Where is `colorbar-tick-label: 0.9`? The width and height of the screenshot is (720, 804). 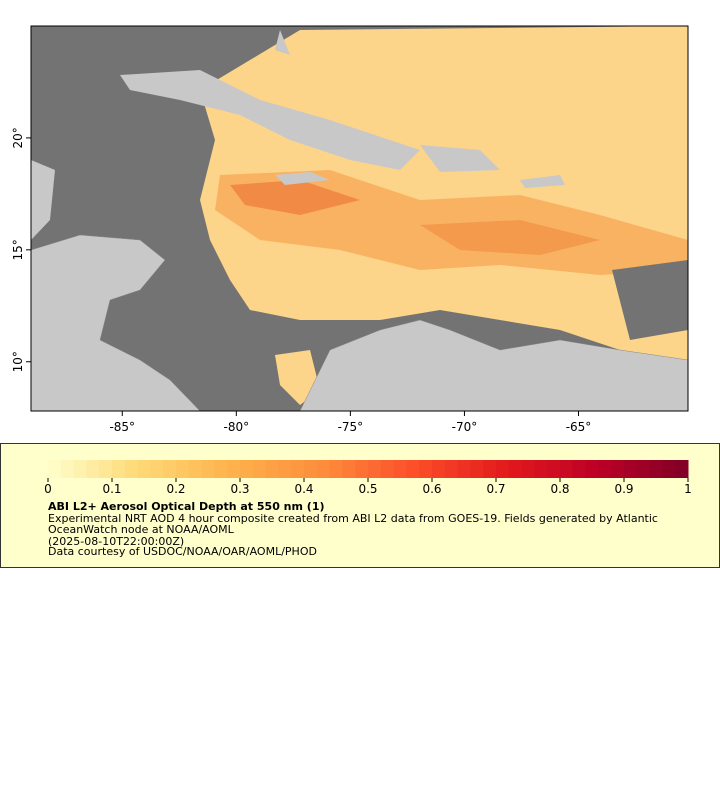
colorbar-tick-label: 0.9 is located at coordinates (623, 489).